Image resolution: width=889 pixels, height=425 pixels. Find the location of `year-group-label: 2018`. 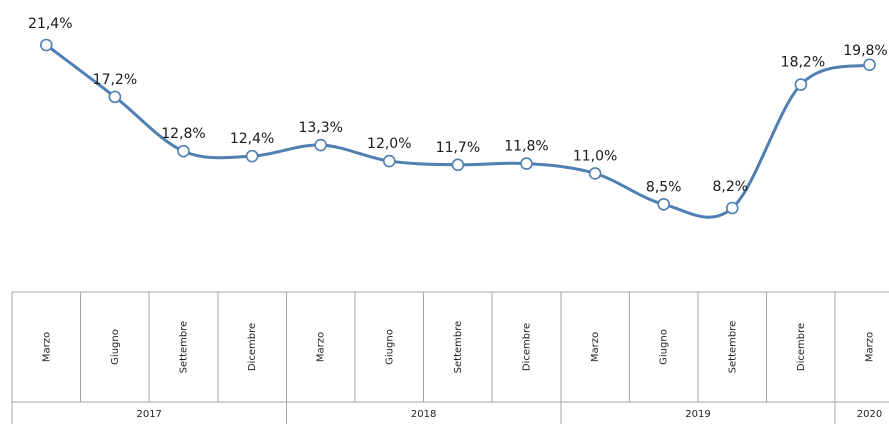

year-group-label: 2018 is located at coordinates (423, 414).